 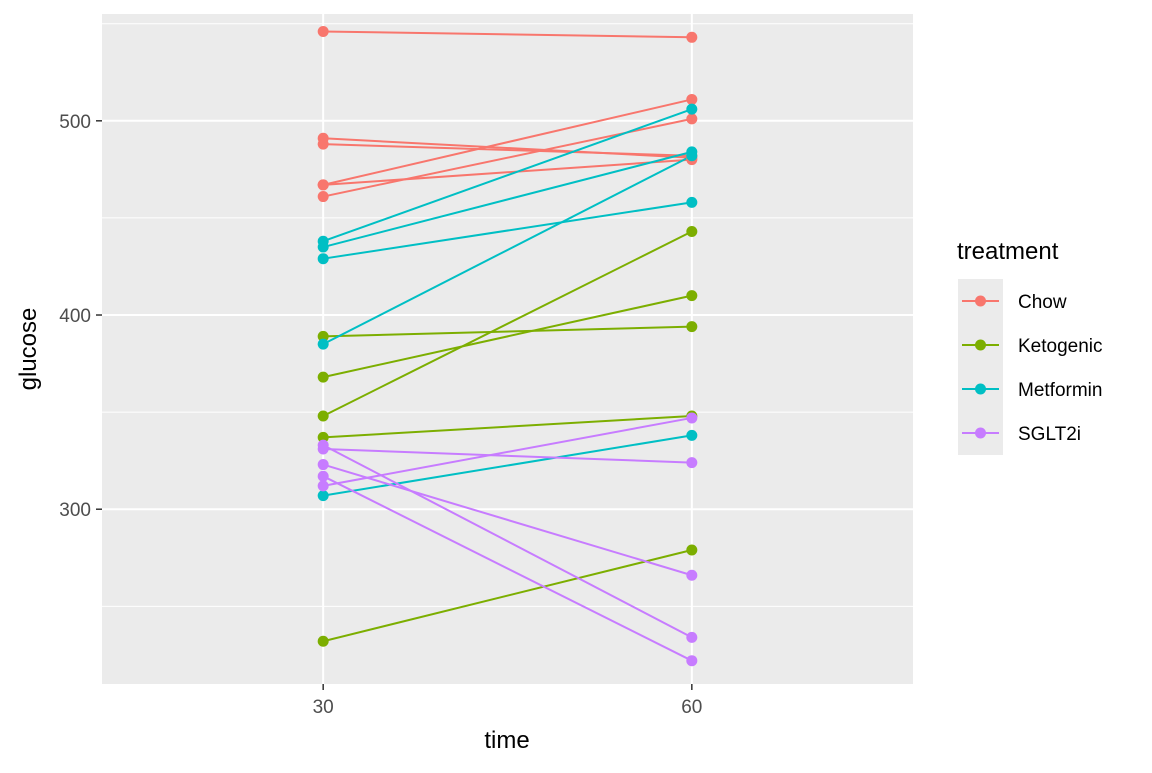 What do you see at coordinates (691, 707) in the screenshot?
I see `x-tick-label: 60` at bounding box center [691, 707].